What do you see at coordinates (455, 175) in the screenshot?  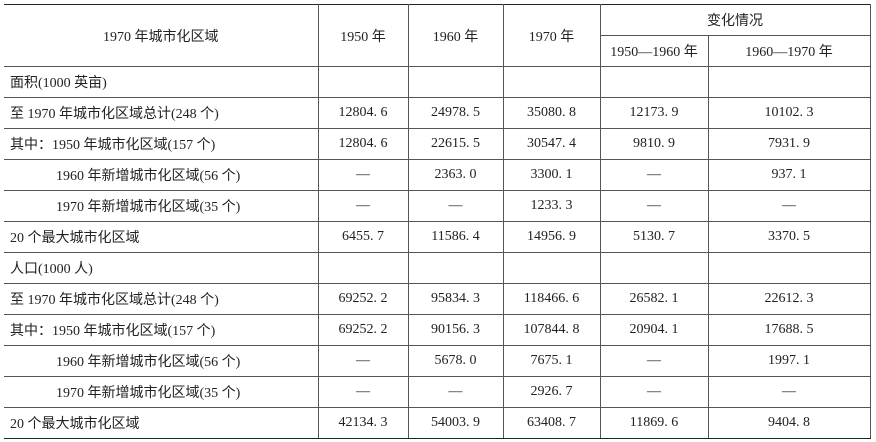 I see `data-cell: 2363. 0` at bounding box center [455, 175].